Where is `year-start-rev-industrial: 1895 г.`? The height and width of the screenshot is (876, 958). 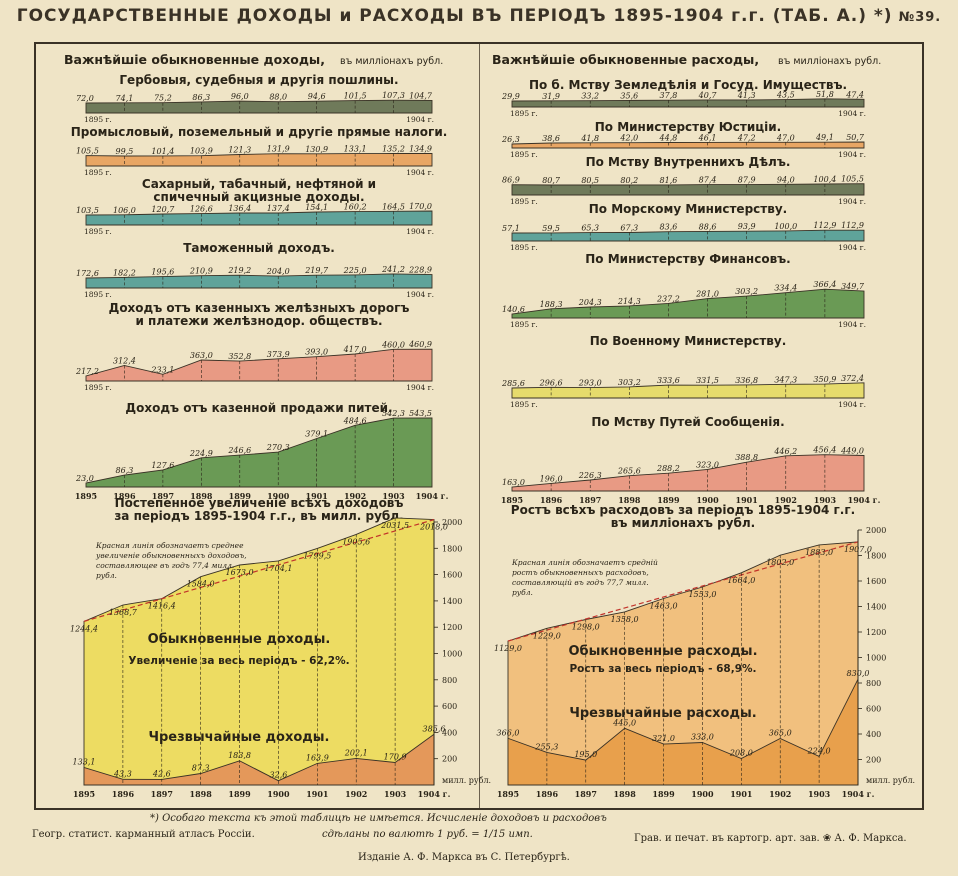
year-start-rev-industrial: 1895 г. is located at coordinates (98, 172).